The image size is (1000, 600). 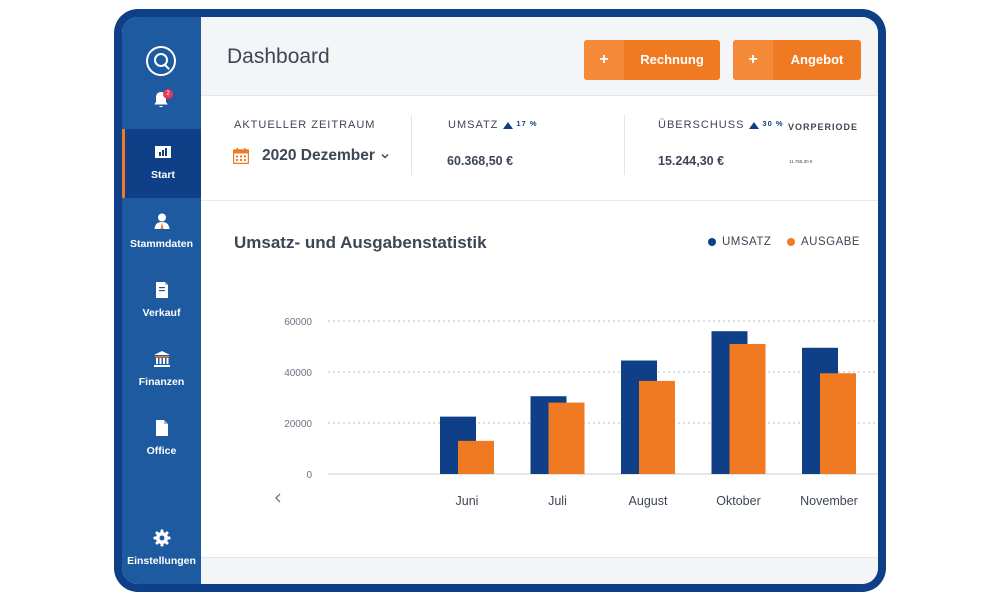 I want to click on ueberschuss-label: ÜBERSCHUSS 30 %, so click(x=721, y=125).